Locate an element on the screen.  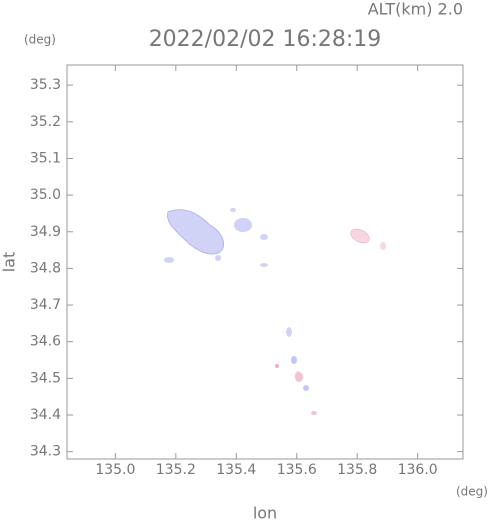
y-tick-label: 34.4 is located at coordinates (45, 415).